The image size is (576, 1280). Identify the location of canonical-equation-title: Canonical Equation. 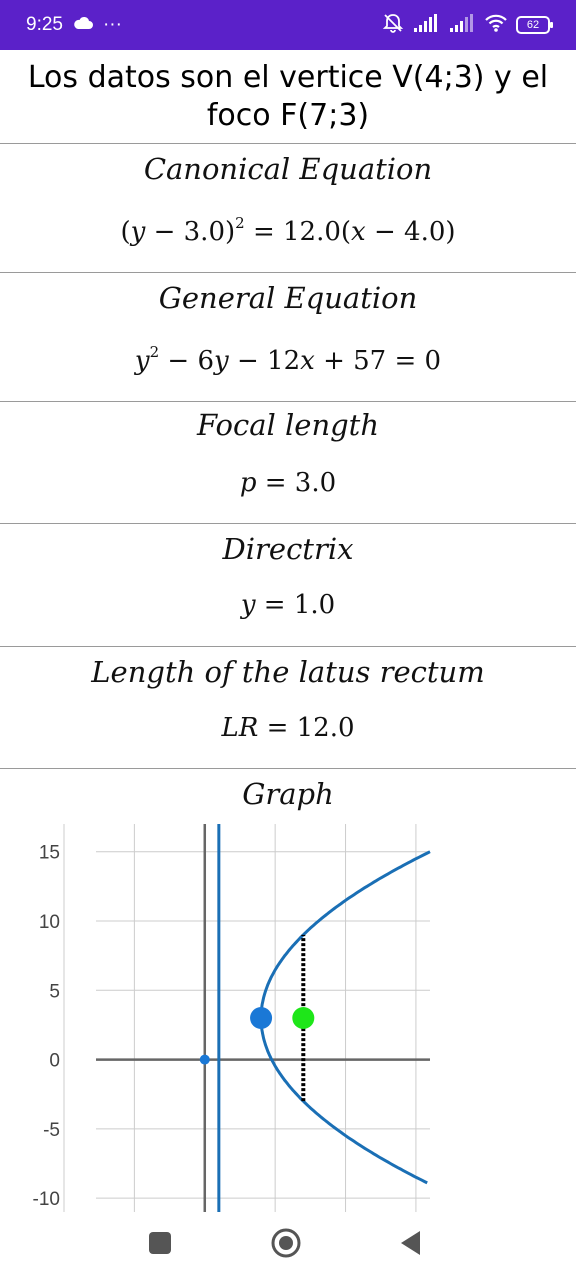
(288, 169).